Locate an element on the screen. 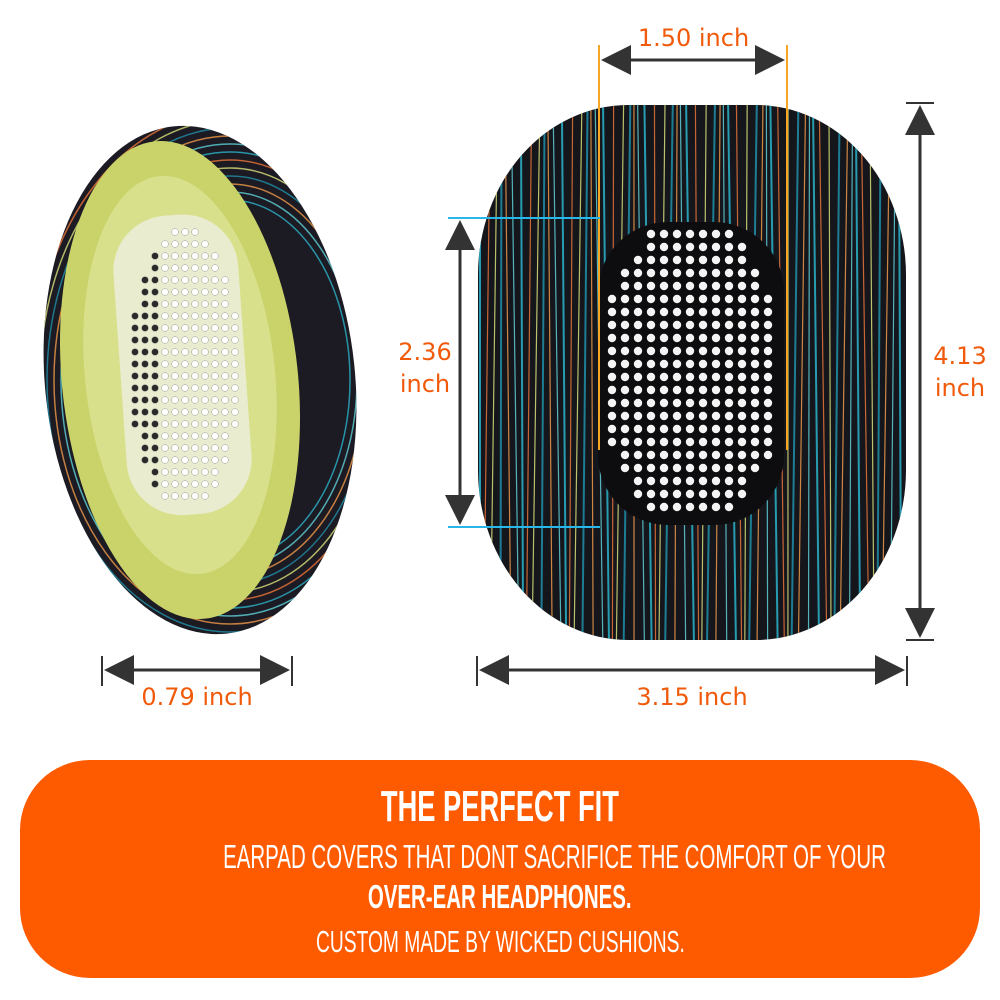 This screenshot has width=1000, height=1000. inner-height-value: 2.36 is located at coordinates (425, 352).